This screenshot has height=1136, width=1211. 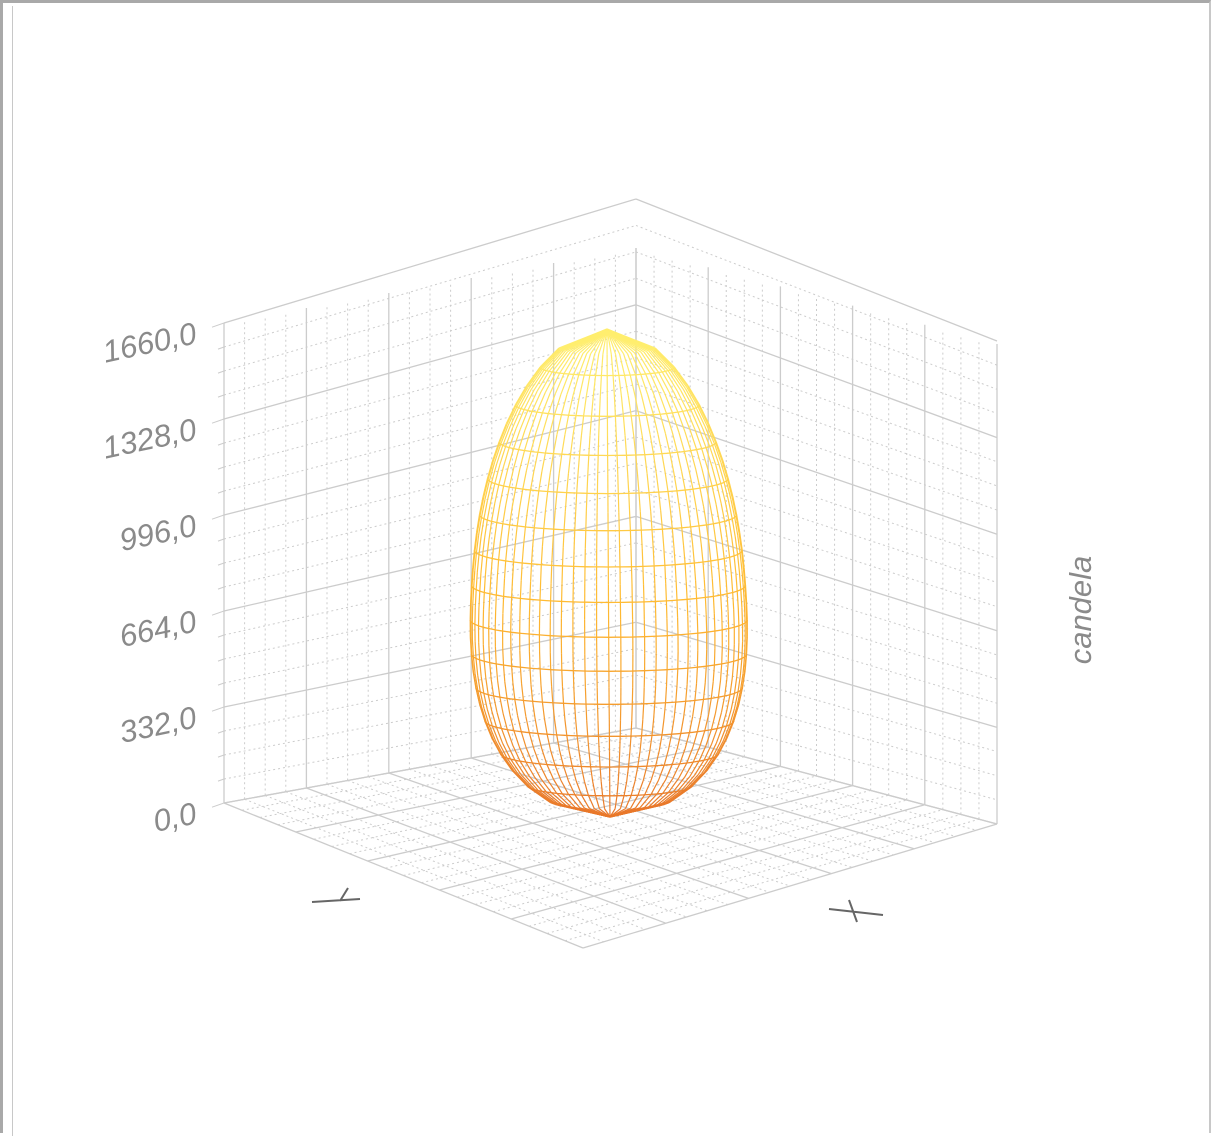 I want to click on z-tick-label: 332,0, so click(x=157, y=725).